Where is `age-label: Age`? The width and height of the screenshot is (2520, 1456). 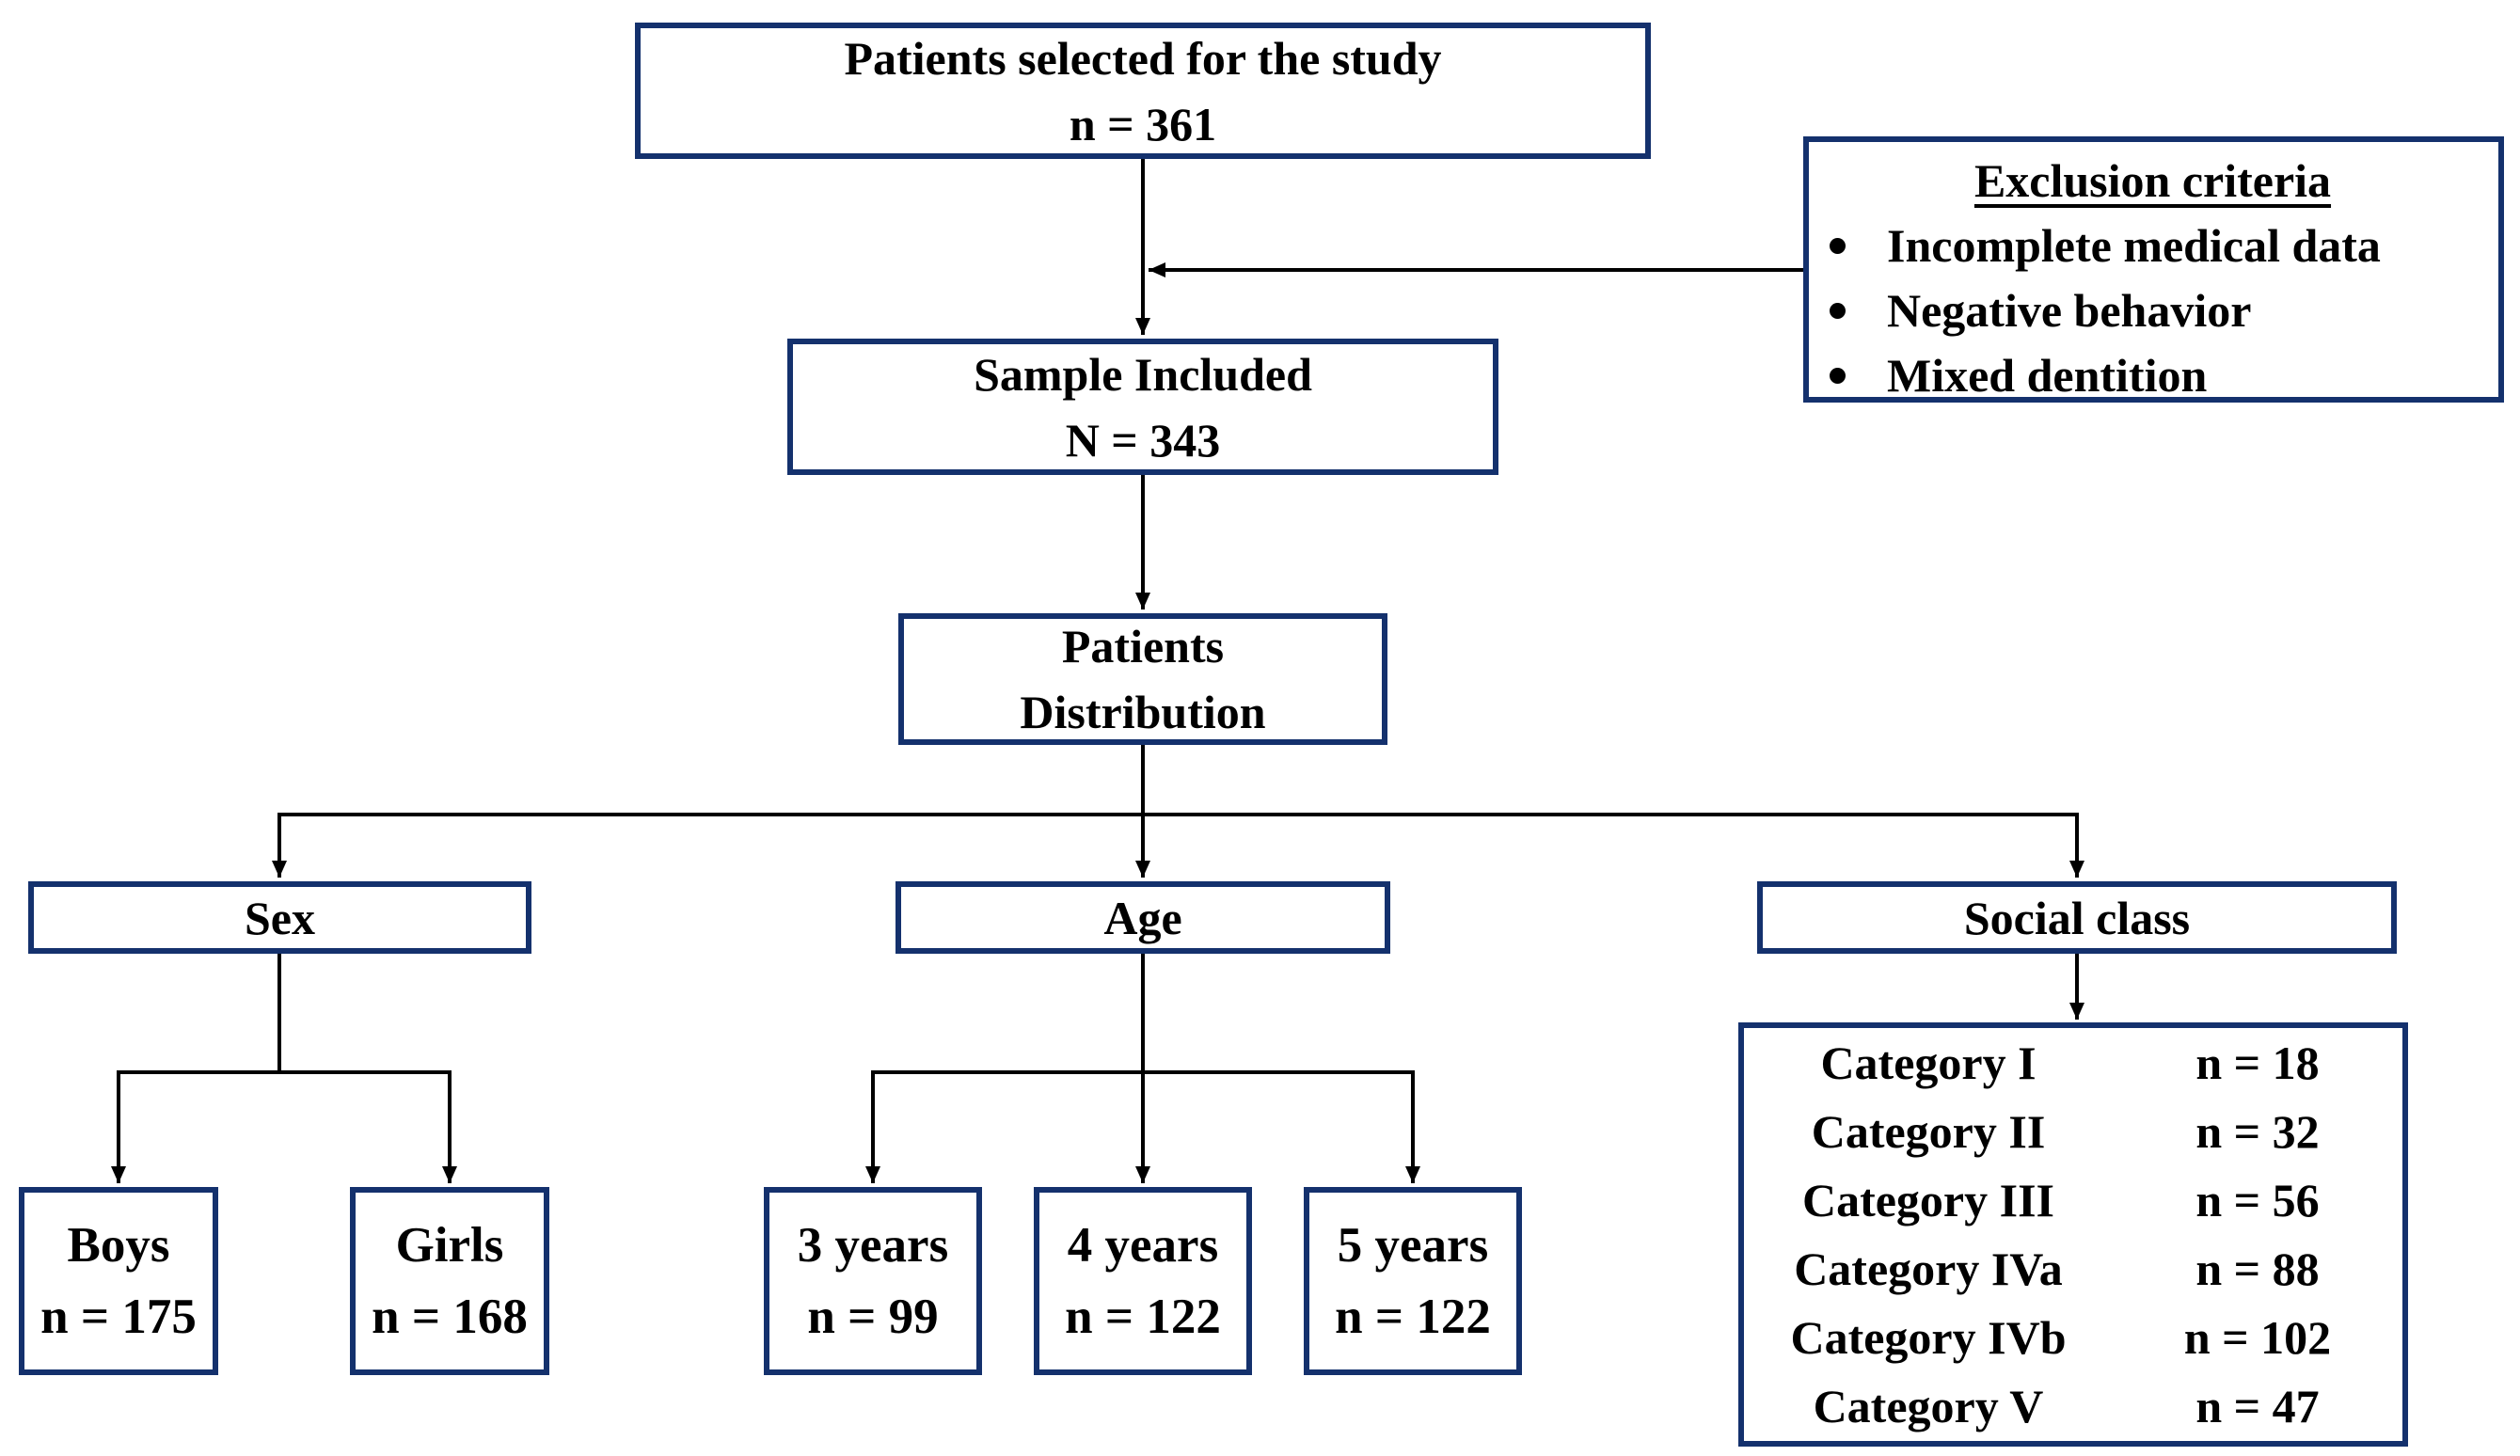 age-label: Age is located at coordinates (1142, 917).